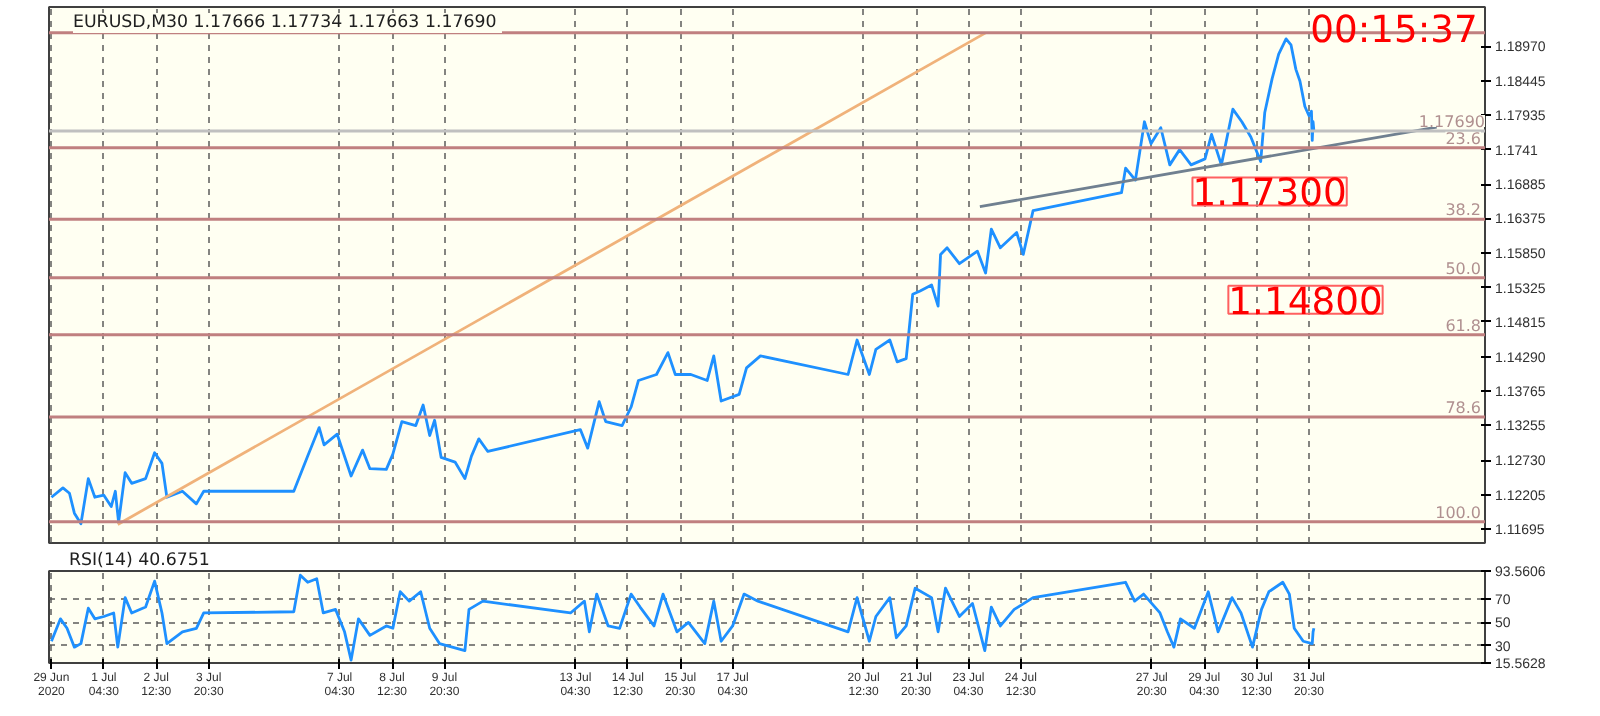 The height and width of the screenshot is (716, 1600). I want to click on annotation: 1.14800, so click(1305, 302).